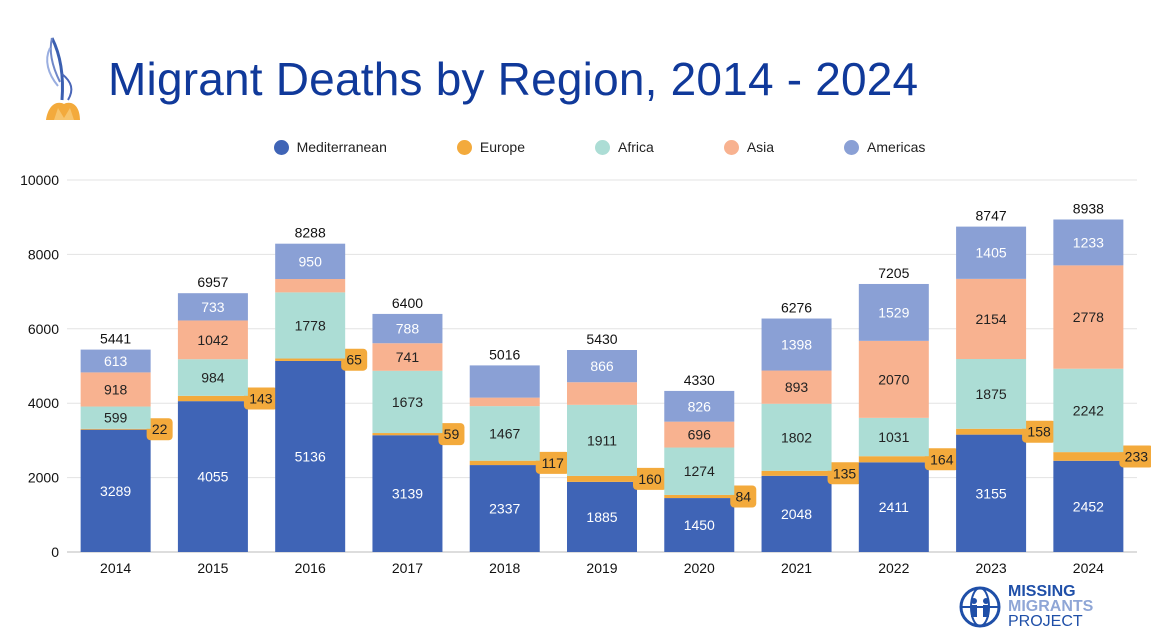 This screenshot has width=1151, height=642. I want to click on total-label: 8747, so click(991, 216).